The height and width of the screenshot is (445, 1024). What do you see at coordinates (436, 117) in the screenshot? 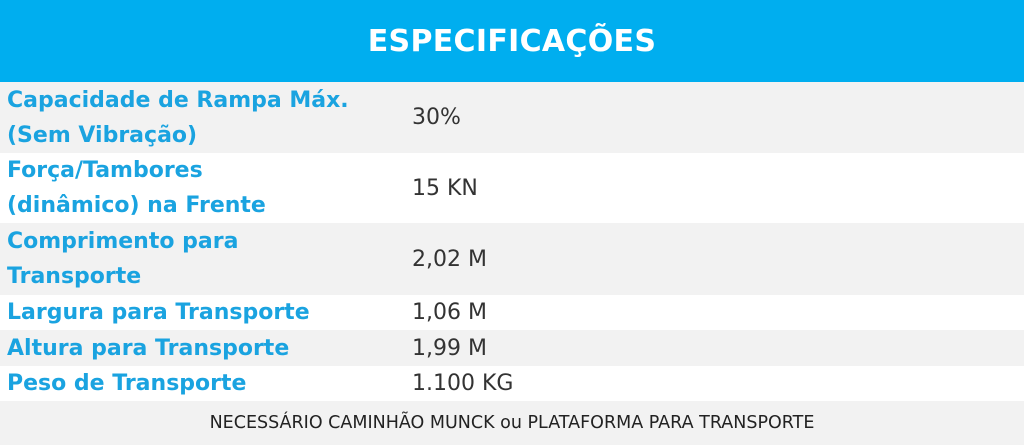
I see `spec-value: 30%` at bounding box center [436, 117].